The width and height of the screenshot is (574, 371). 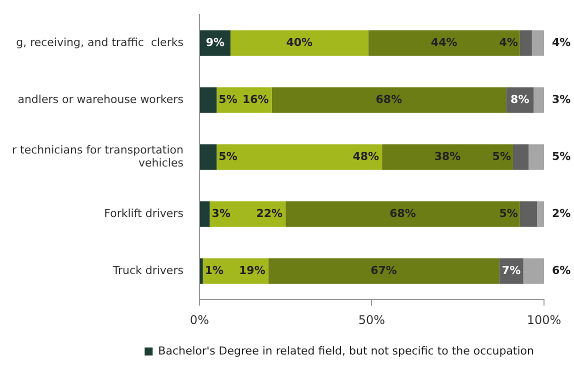 I want to click on y-tick-label: Forklift drivers, so click(x=144, y=213).